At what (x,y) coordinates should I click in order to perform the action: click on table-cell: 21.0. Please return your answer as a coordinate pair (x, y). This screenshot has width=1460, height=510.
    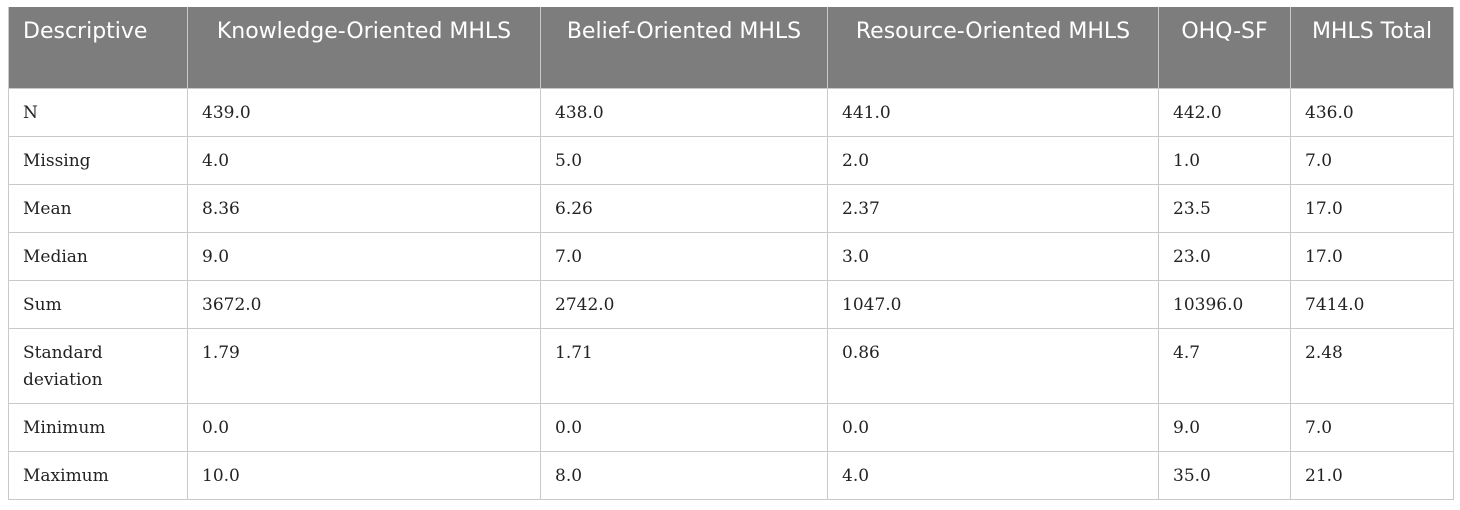
    Looking at the image, I should click on (1372, 475).